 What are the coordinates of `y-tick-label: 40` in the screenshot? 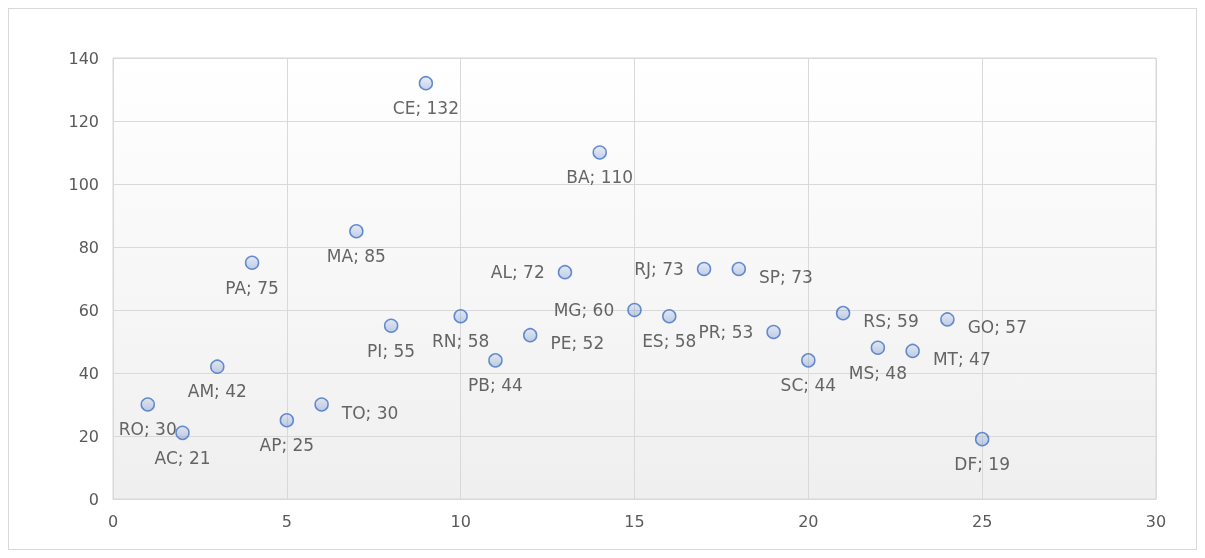 It's located at (88, 373).